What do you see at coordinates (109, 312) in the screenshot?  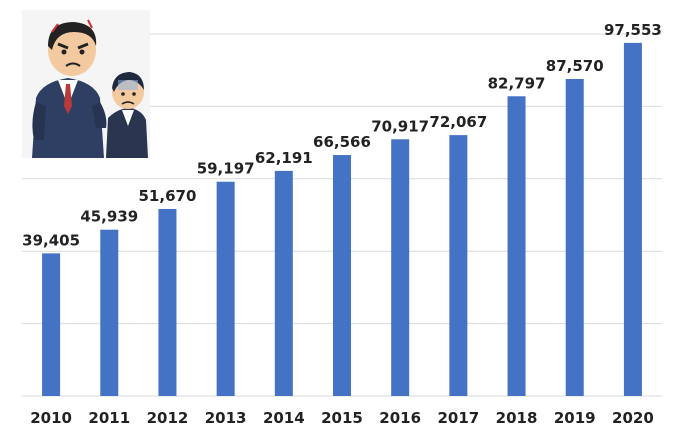 I see `bar-2011` at bounding box center [109, 312].